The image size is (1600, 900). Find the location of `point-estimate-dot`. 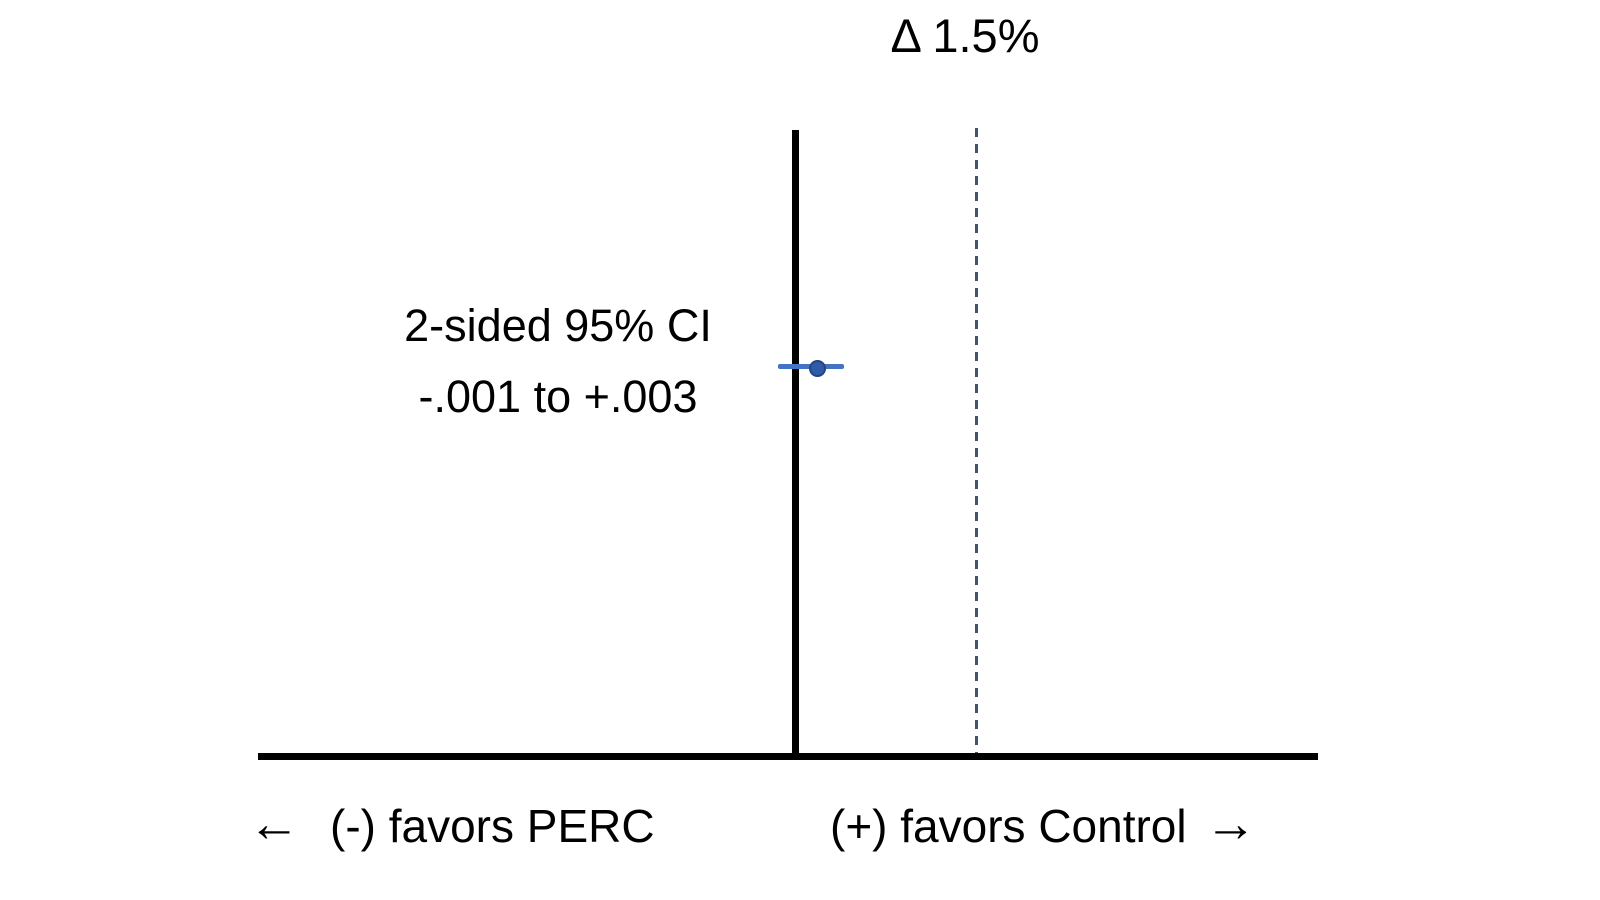

point-estimate-dot is located at coordinates (817, 368).